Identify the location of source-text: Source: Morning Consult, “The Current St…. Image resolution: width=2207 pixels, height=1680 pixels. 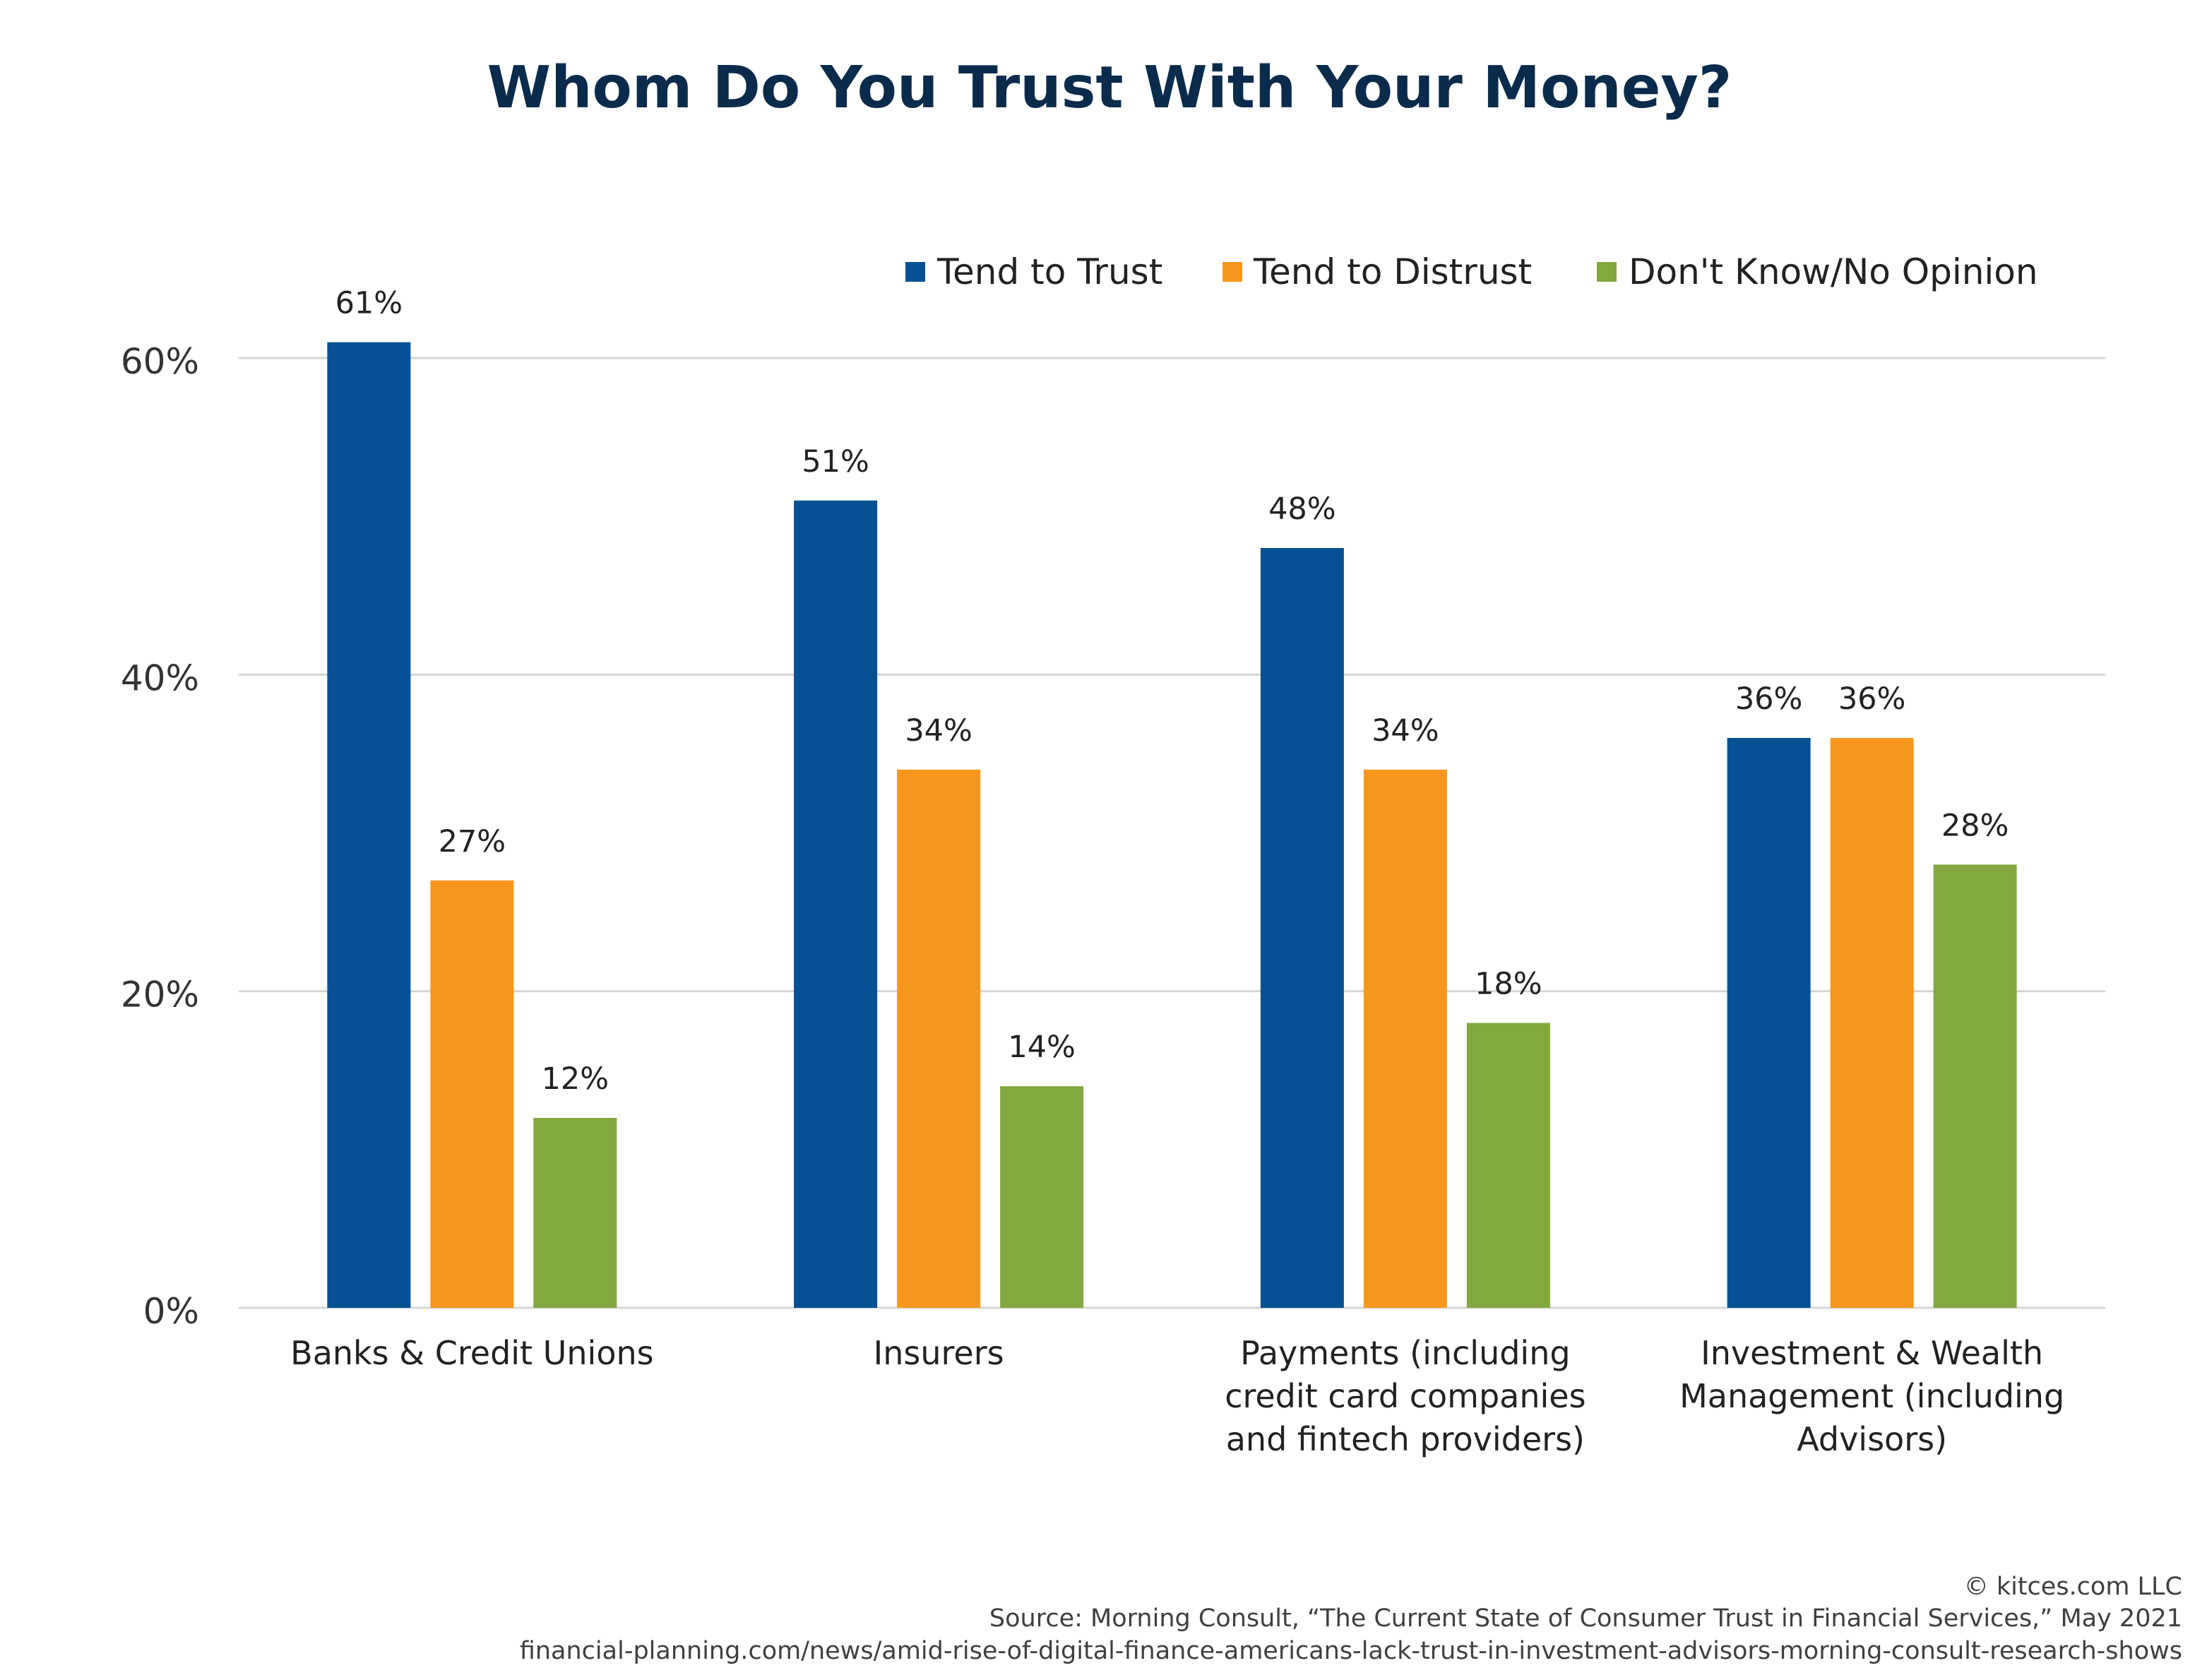
(1585, 1618).